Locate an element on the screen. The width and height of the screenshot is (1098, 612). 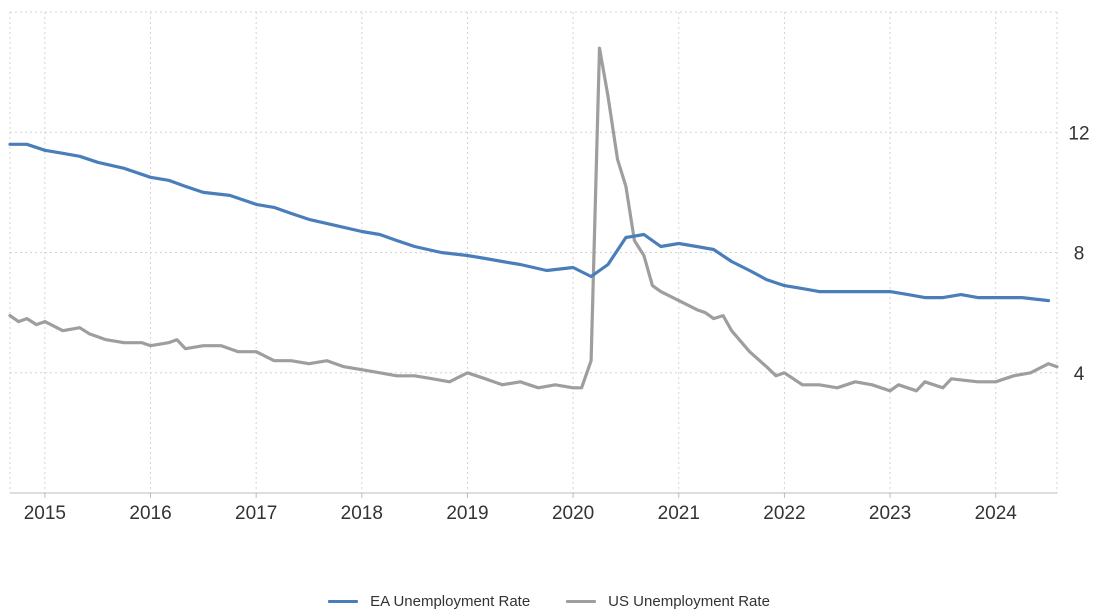
x-tick-label-2022: 2022 is located at coordinates (784, 513).